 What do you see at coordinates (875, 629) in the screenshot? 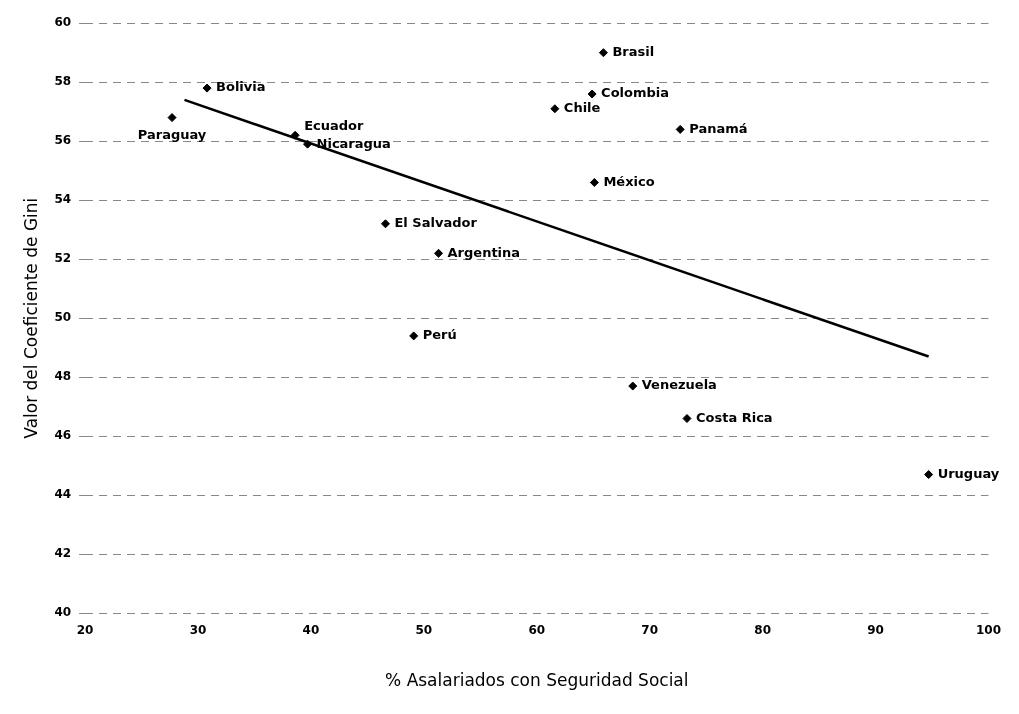
I see `x-tick-label: 90` at bounding box center [875, 629].